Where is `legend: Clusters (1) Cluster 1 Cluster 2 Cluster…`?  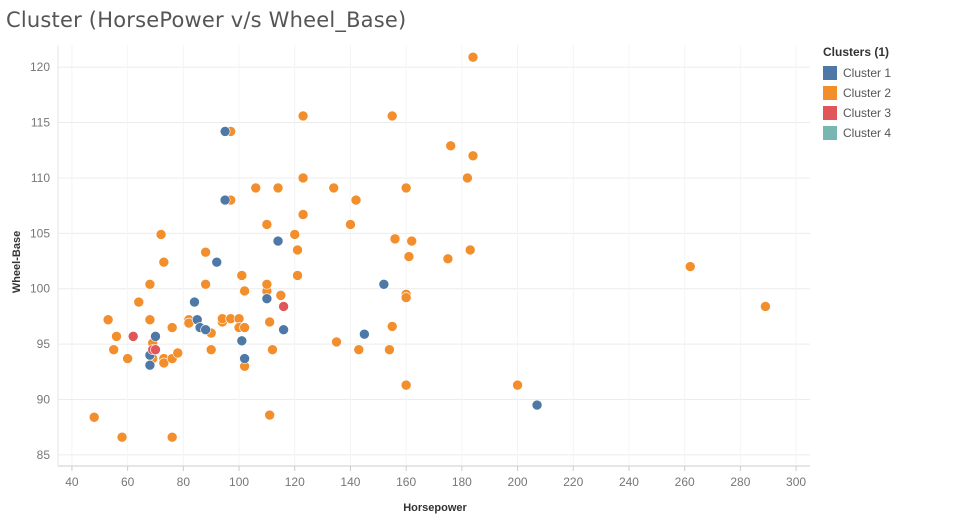
legend: Clusters (1) Cluster 1 Cluster 2 Cluster… is located at coordinates (857, 94).